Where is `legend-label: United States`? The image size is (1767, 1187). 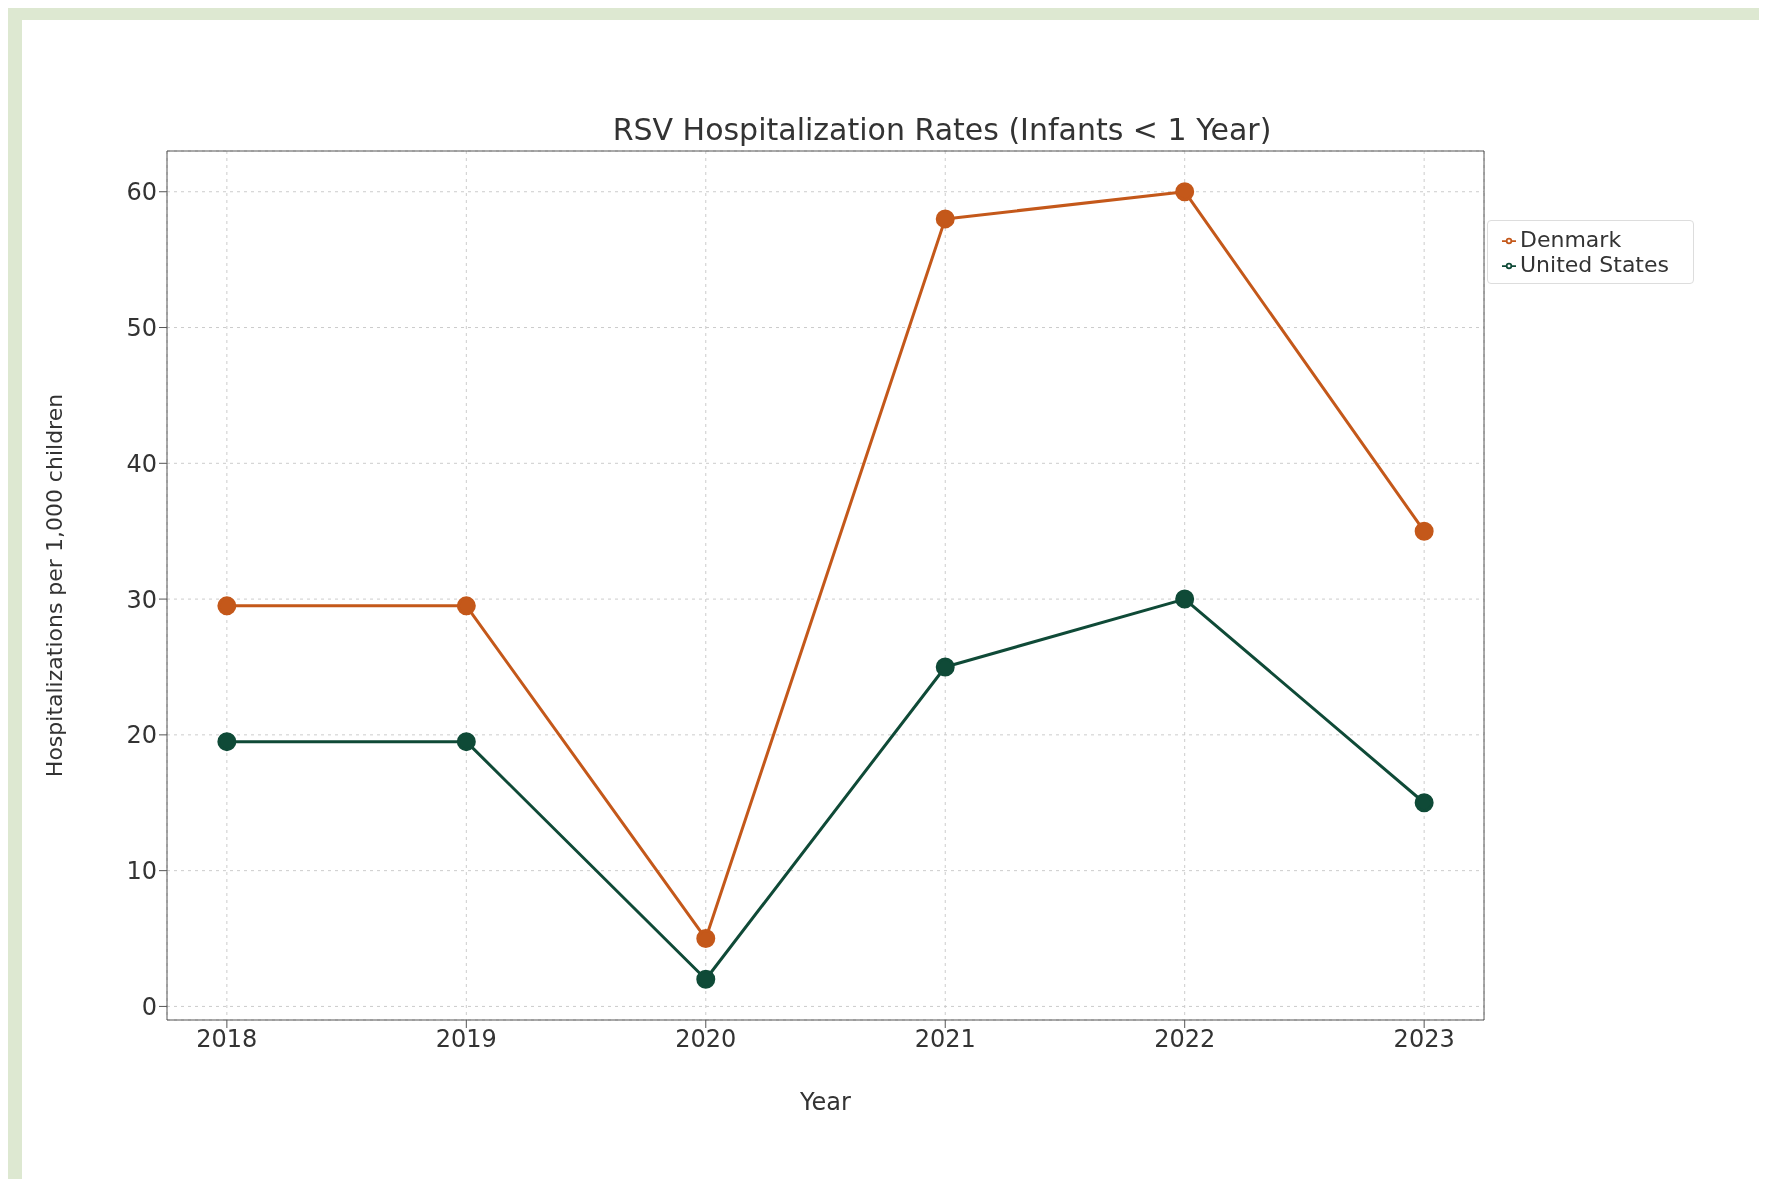
legend-label: United States is located at coordinates (1594, 264).